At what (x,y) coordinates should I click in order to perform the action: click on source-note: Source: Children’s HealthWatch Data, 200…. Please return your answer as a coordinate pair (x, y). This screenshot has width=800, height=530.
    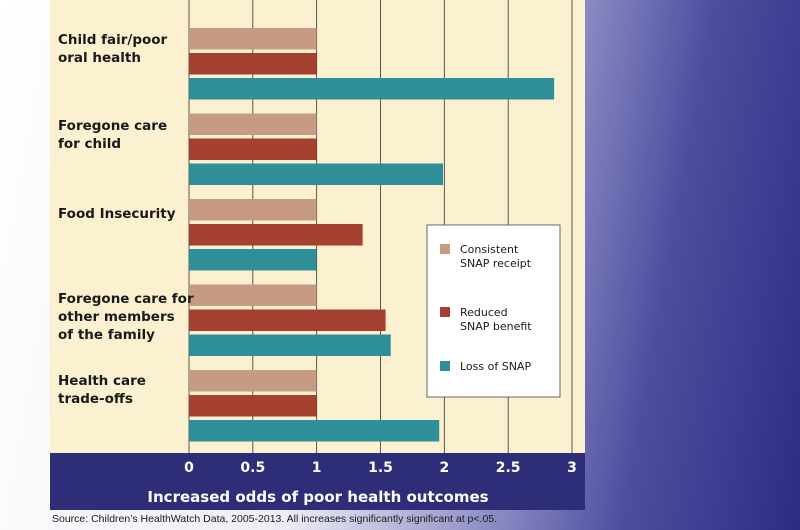
    Looking at the image, I should click on (275, 519).